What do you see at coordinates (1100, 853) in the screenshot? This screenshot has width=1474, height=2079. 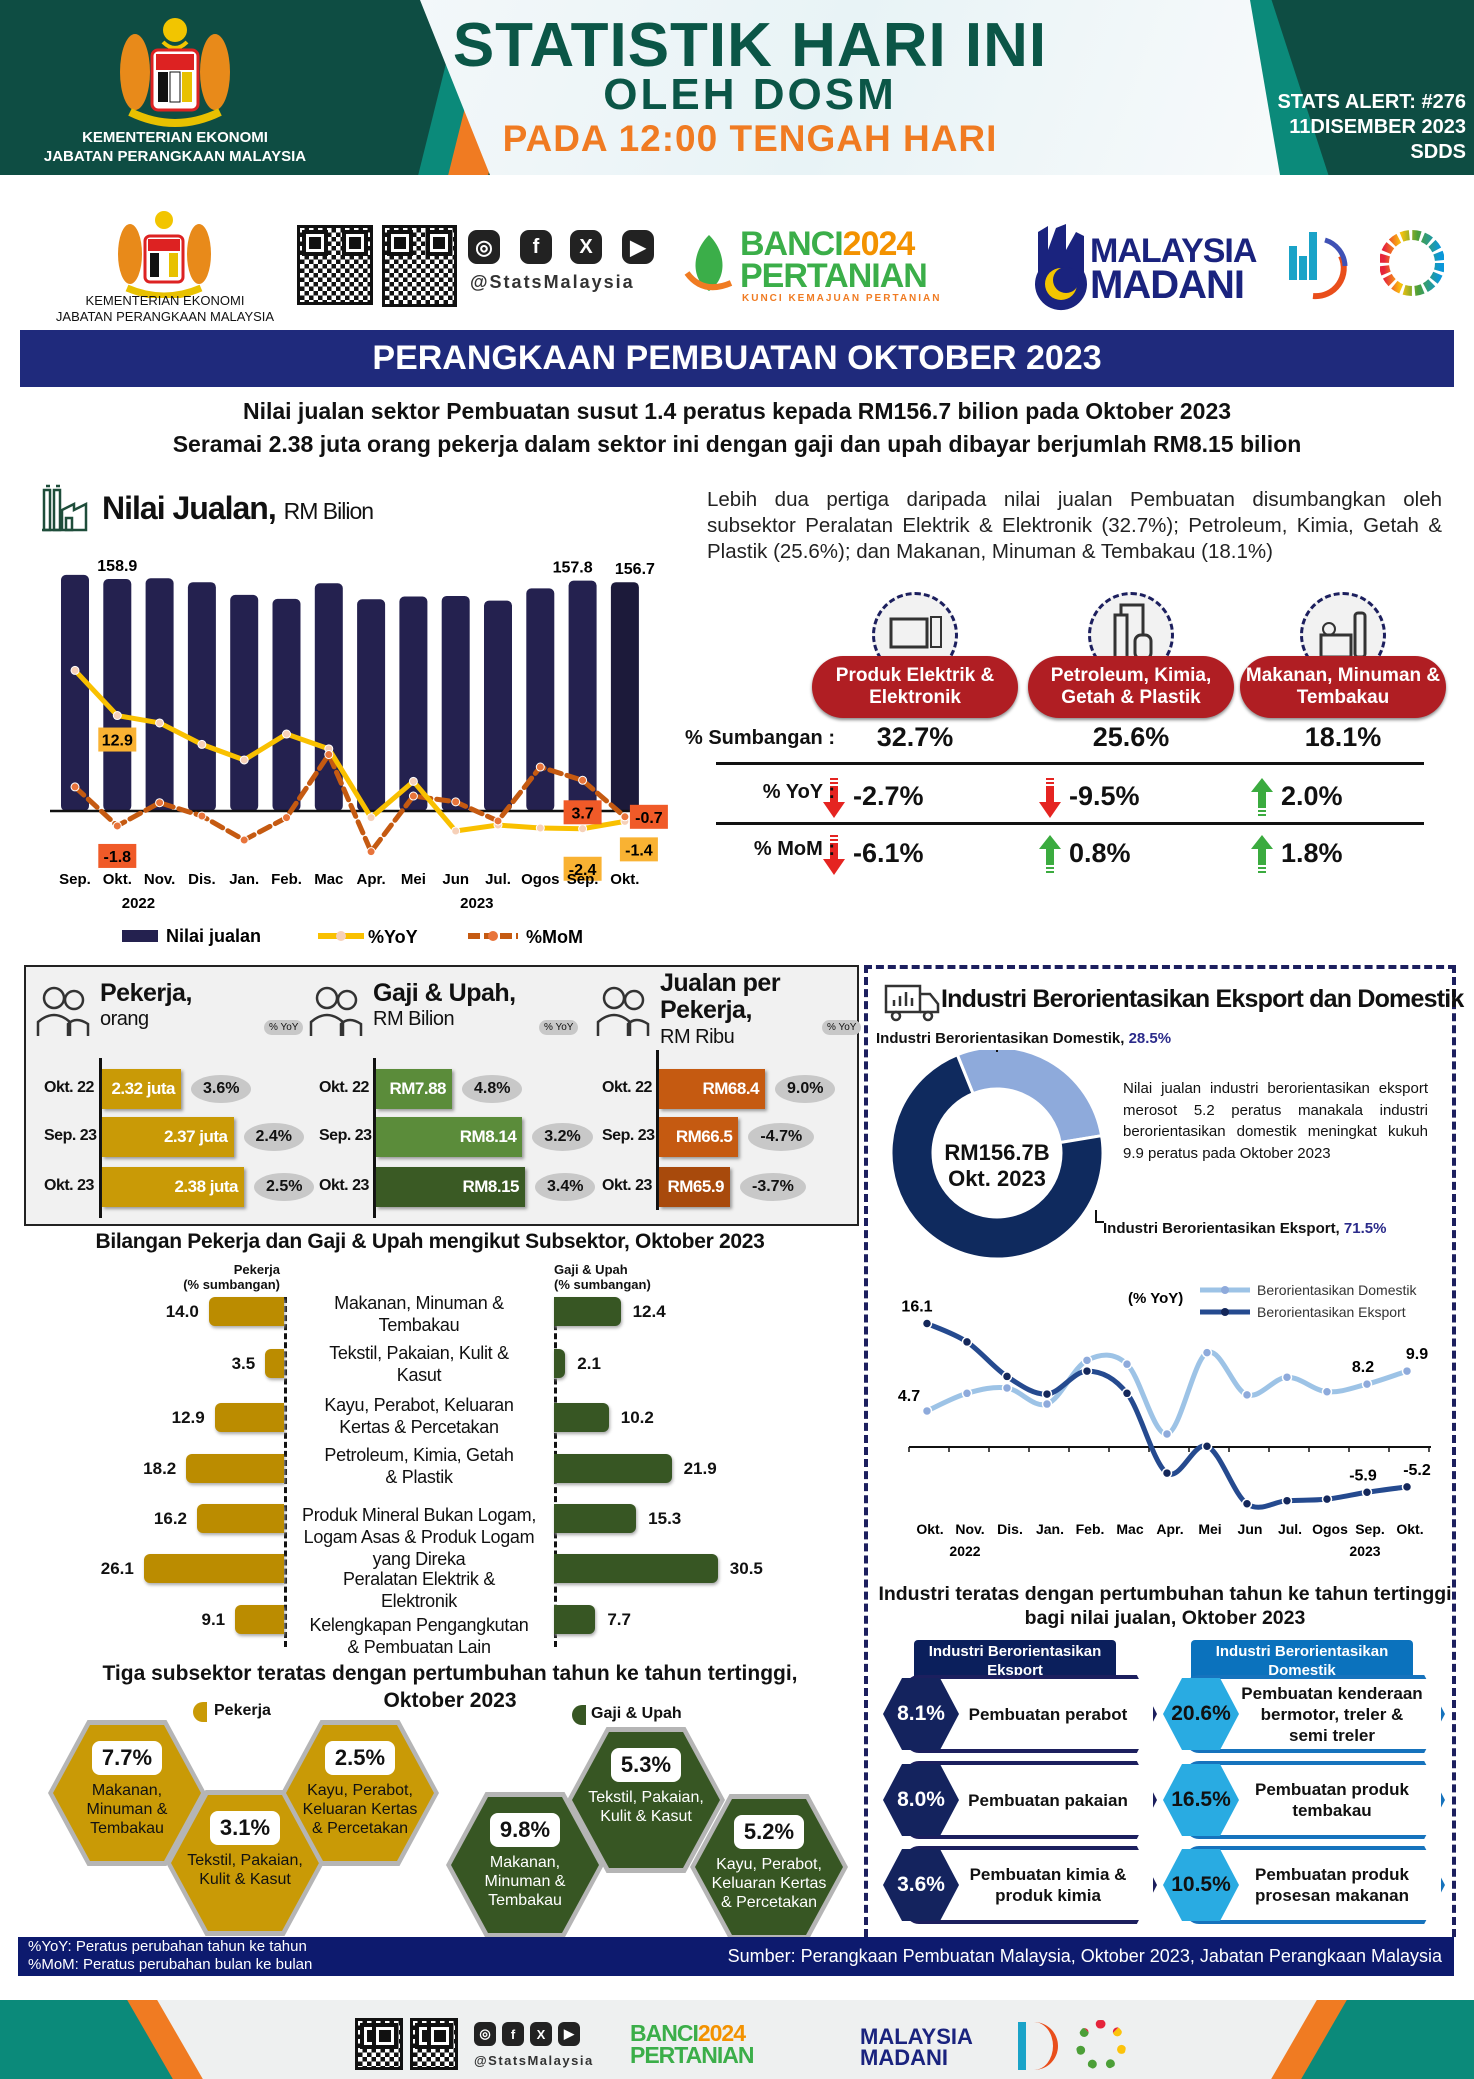 I see `mom-value: 0.8%` at bounding box center [1100, 853].